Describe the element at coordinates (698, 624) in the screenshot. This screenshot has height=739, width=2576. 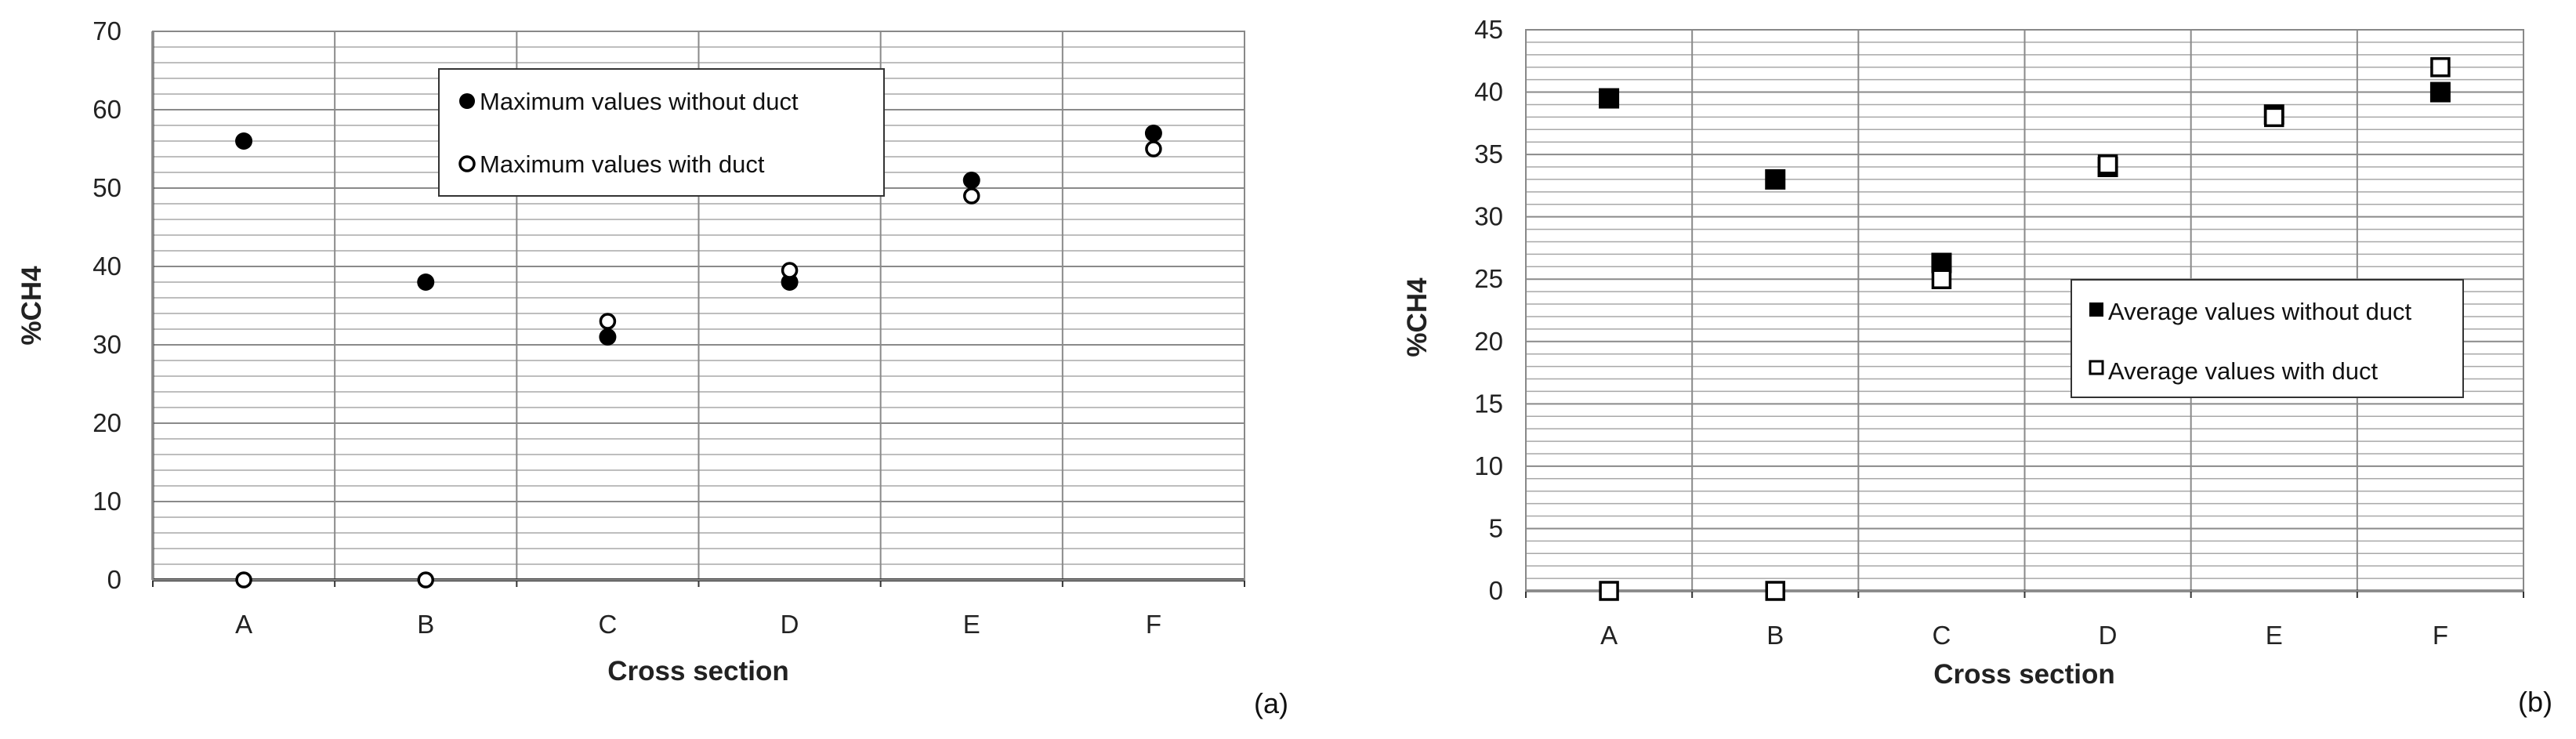
I see `chart-a-x-tick-labels: A B C D E F` at that location.